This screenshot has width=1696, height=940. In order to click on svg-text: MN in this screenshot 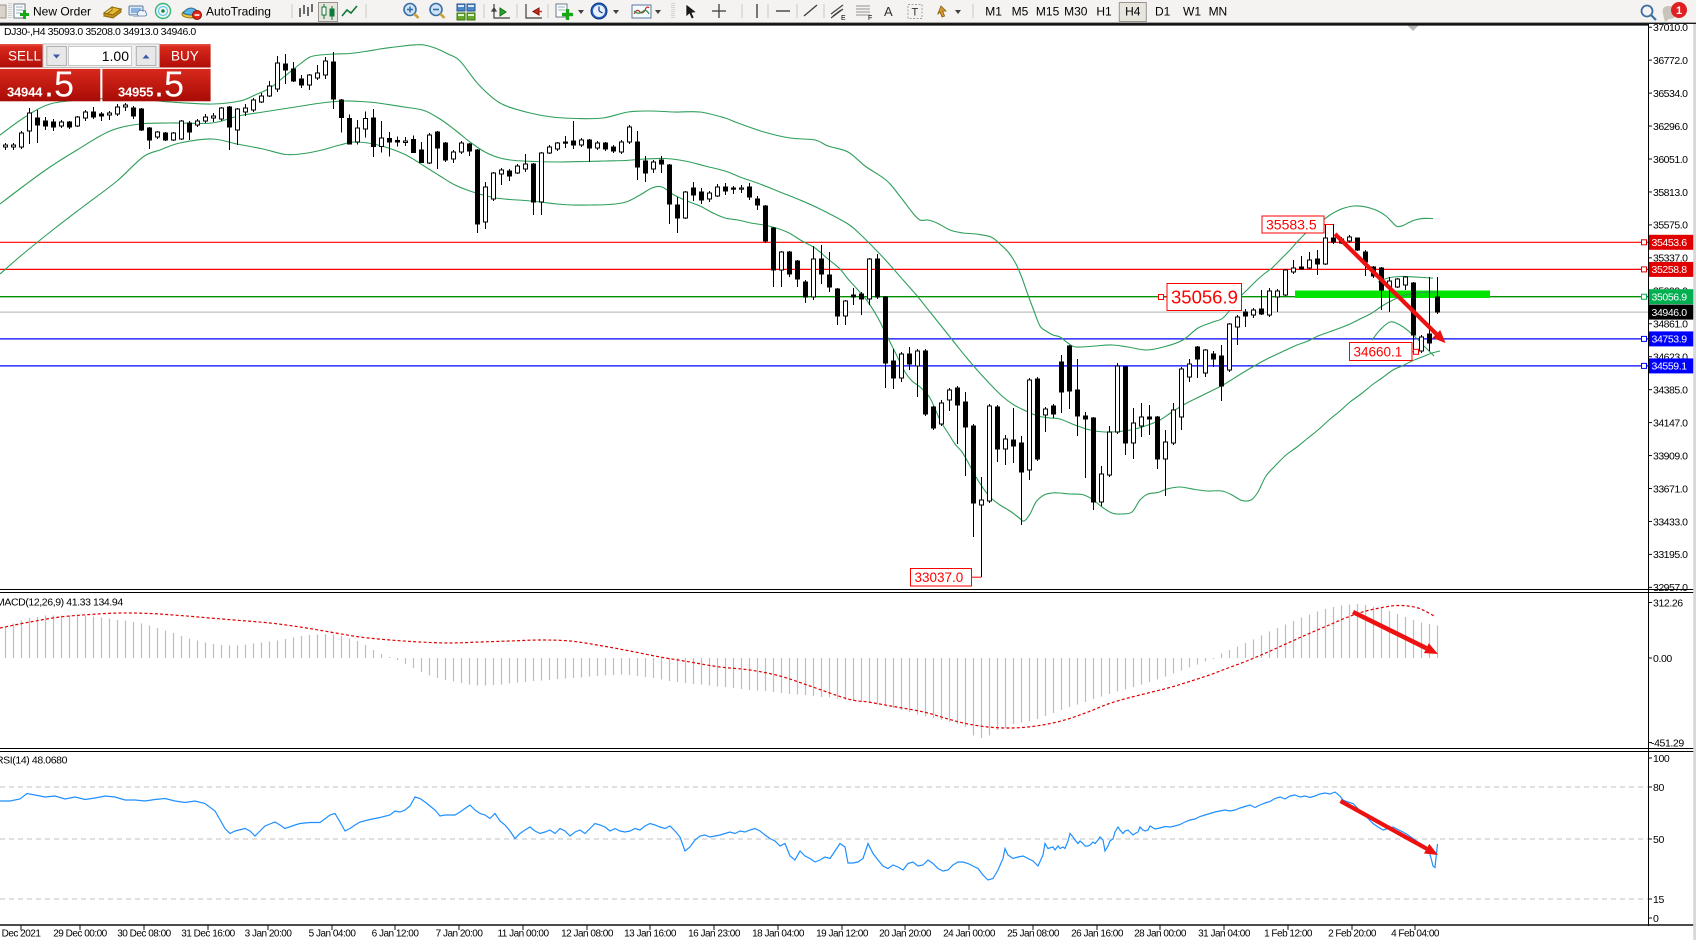, I will do `click(1218, 12)`.